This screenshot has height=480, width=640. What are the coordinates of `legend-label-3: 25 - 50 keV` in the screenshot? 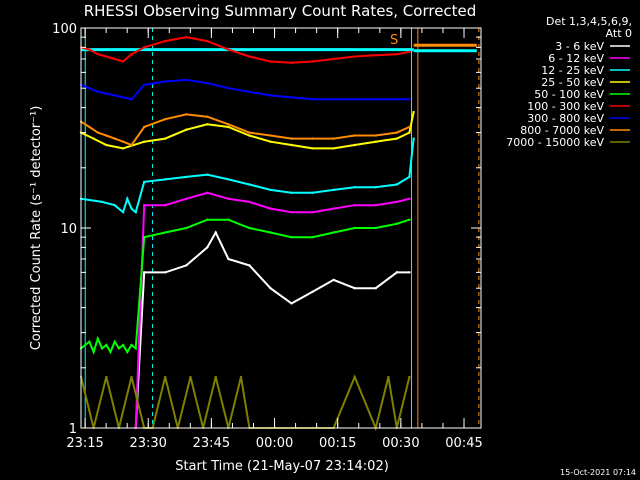 It's located at (572, 82).